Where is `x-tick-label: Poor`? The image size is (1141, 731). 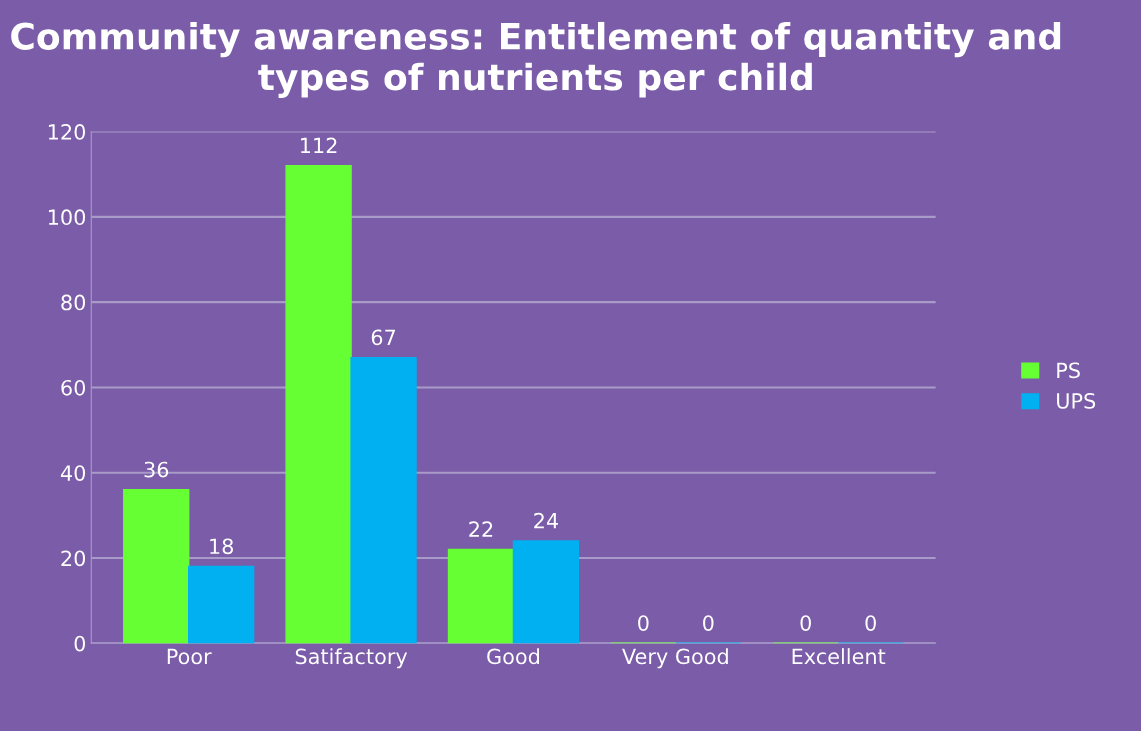
x-tick-label: Poor is located at coordinates (189, 656).